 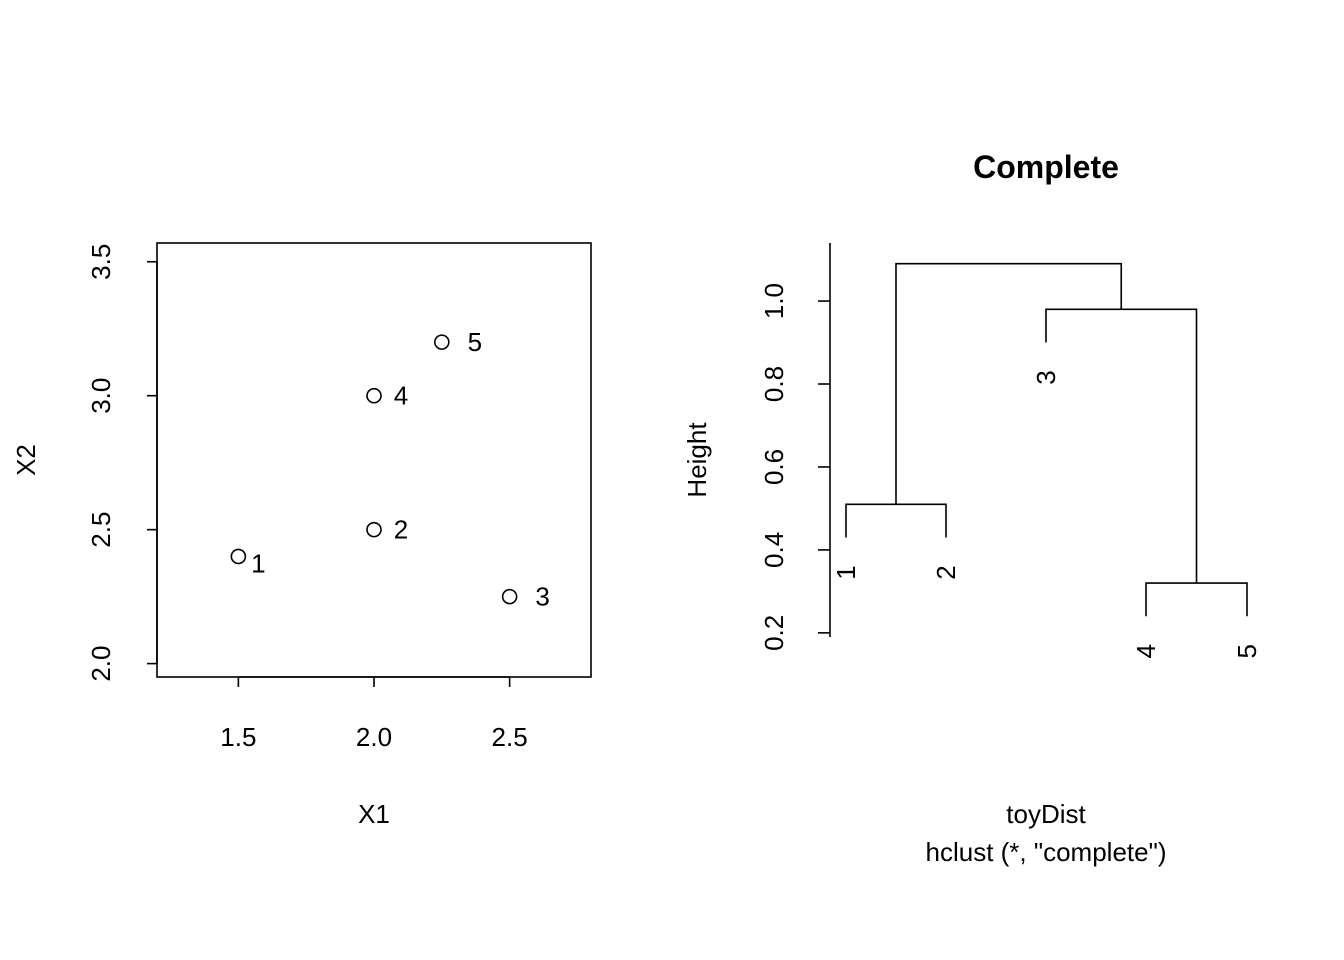 I want to click on dendrogram-x-axis-label: toyDist, so click(x=1046, y=814).